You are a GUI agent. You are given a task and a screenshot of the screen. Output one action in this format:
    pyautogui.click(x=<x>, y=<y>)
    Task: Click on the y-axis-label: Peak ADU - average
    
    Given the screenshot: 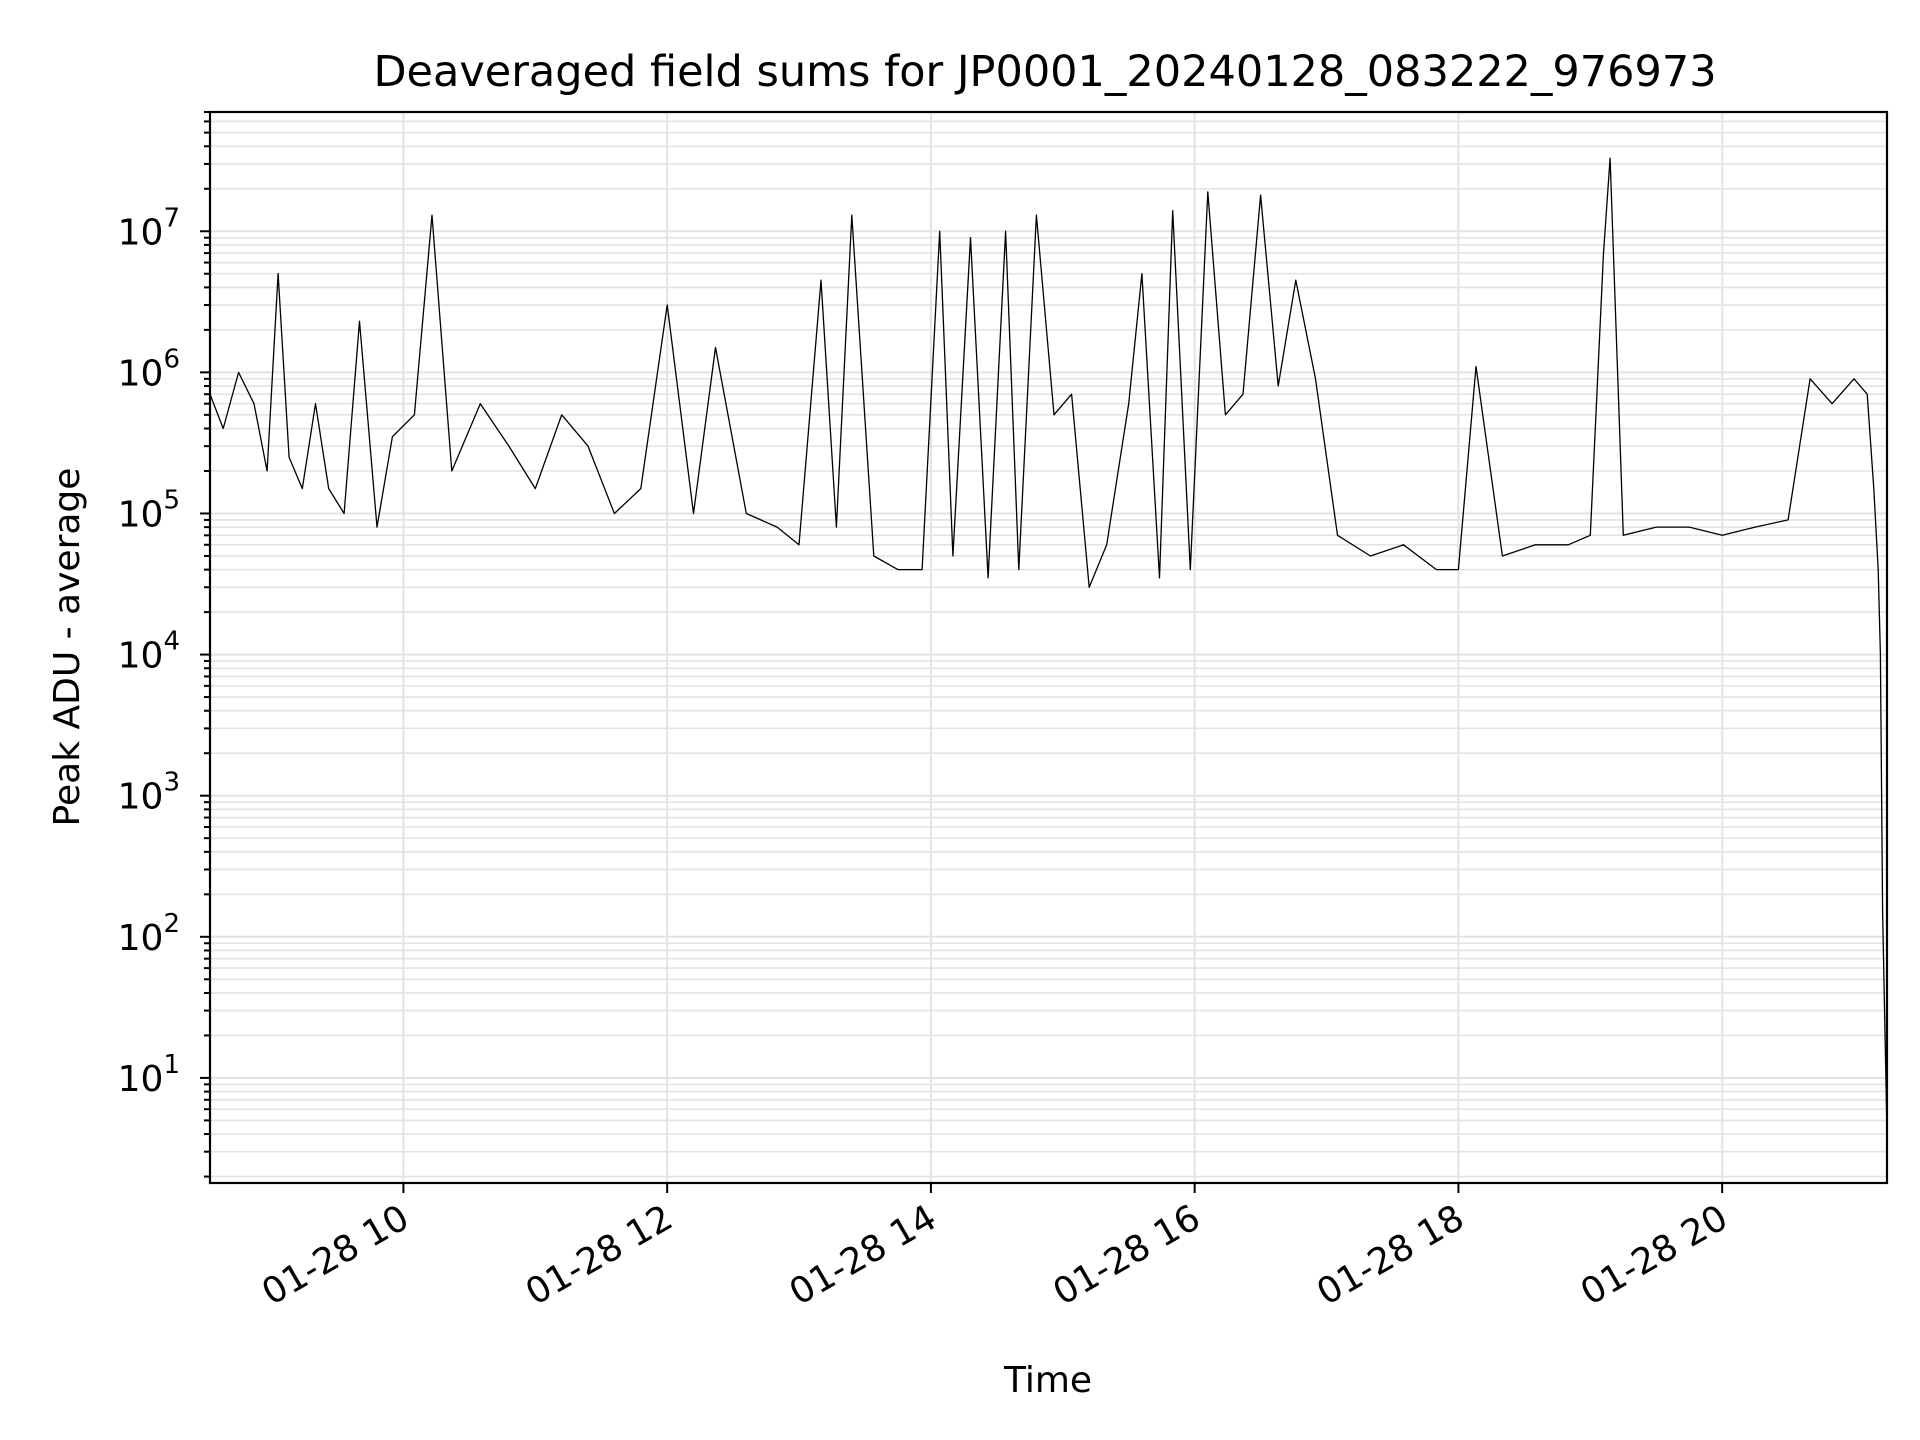 What is the action you would take?
    pyautogui.click(x=67, y=647)
    